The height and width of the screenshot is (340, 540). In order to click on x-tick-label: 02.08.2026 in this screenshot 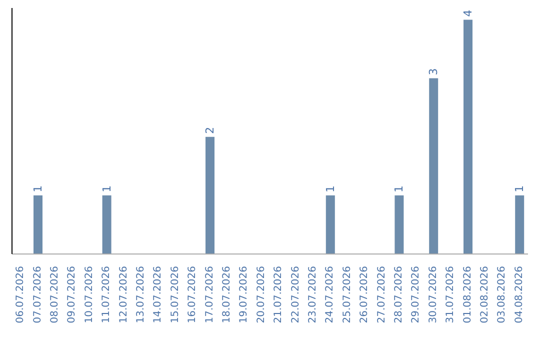, I will do `click(485, 295)`.